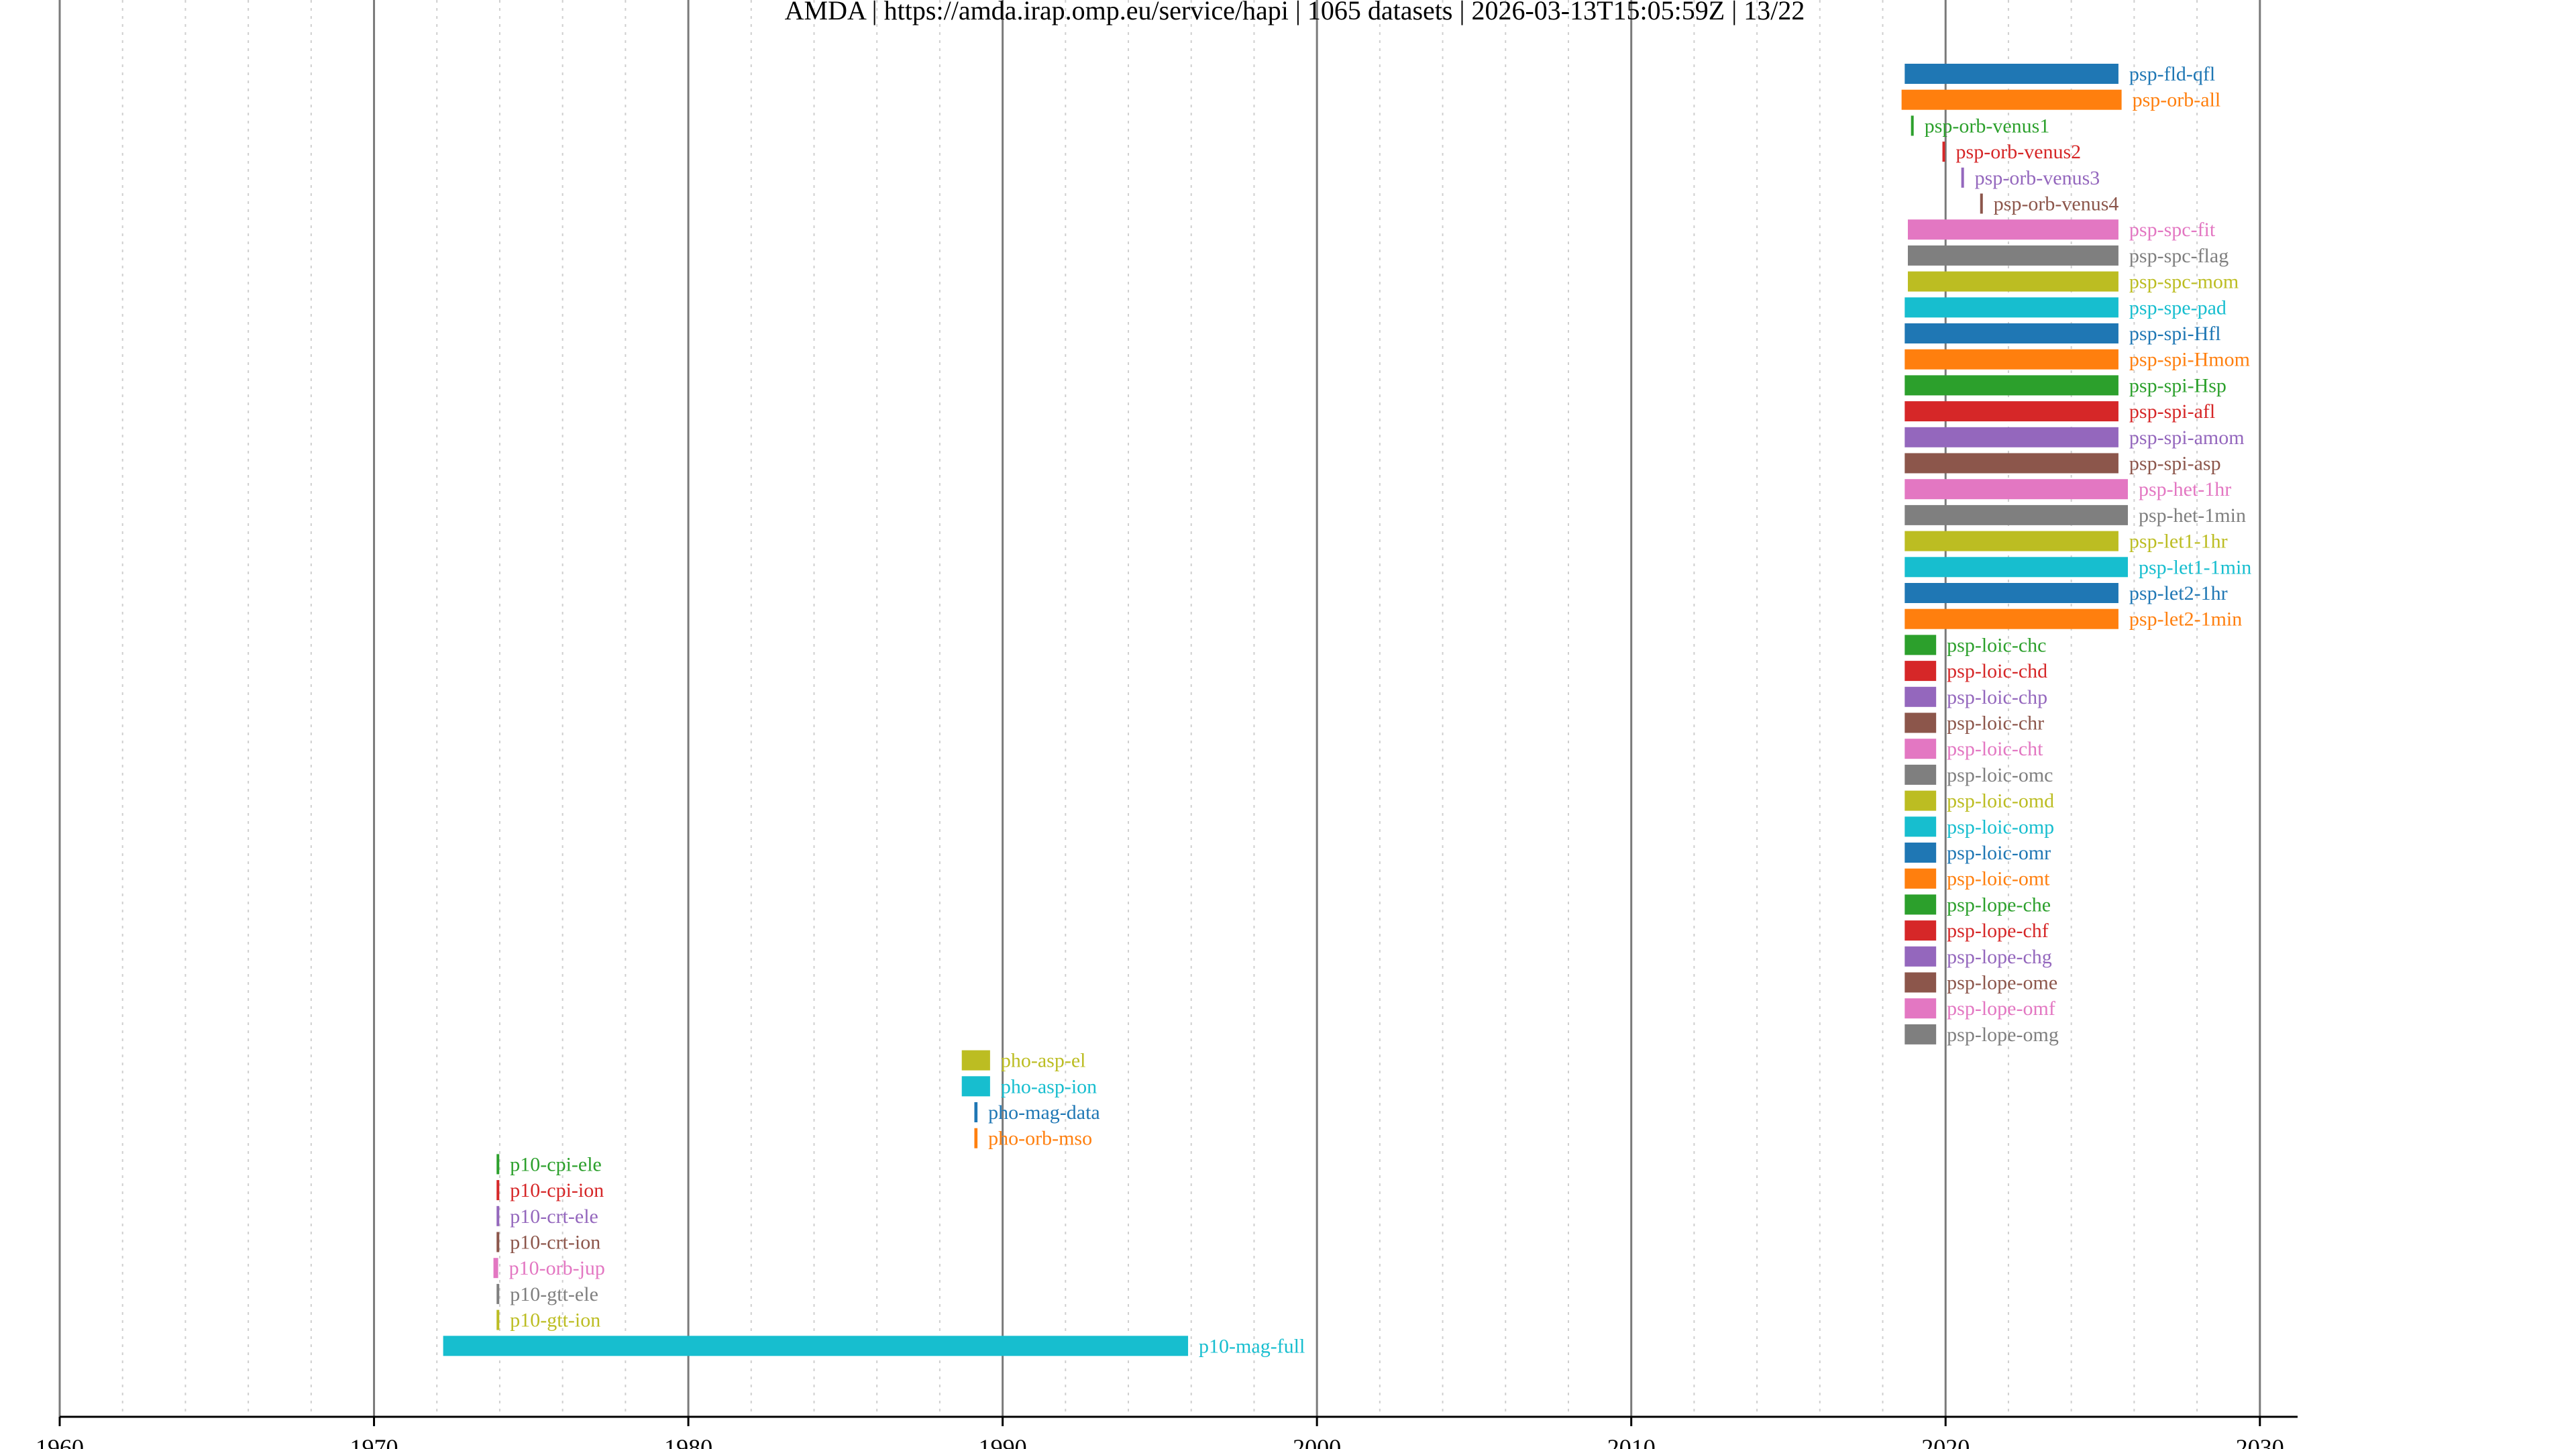 The image size is (2576, 1449). What do you see at coordinates (1040, 1139) in the screenshot?
I see `dataset-label: pho-orb-mso` at bounding box center [1040, 1139].